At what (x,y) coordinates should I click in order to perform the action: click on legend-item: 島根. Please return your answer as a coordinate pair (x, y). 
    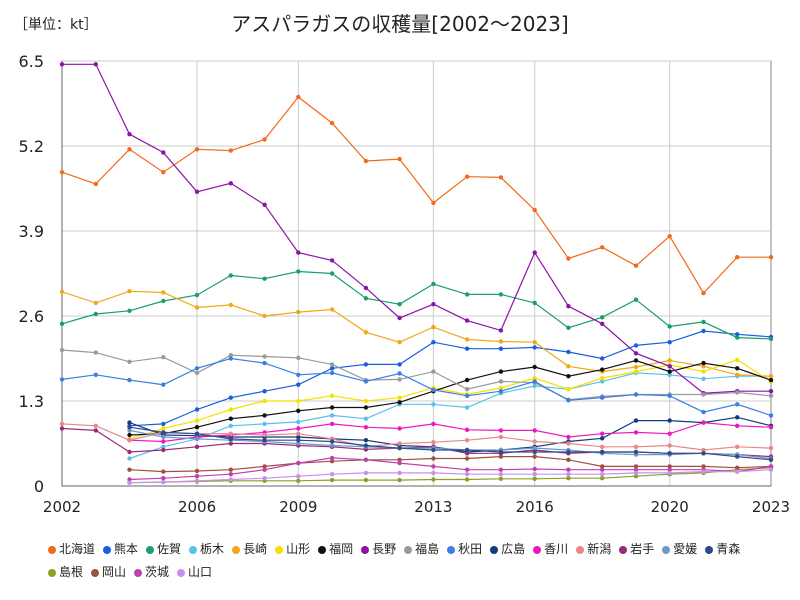
    Looking at the image, I should click on (65, 571).